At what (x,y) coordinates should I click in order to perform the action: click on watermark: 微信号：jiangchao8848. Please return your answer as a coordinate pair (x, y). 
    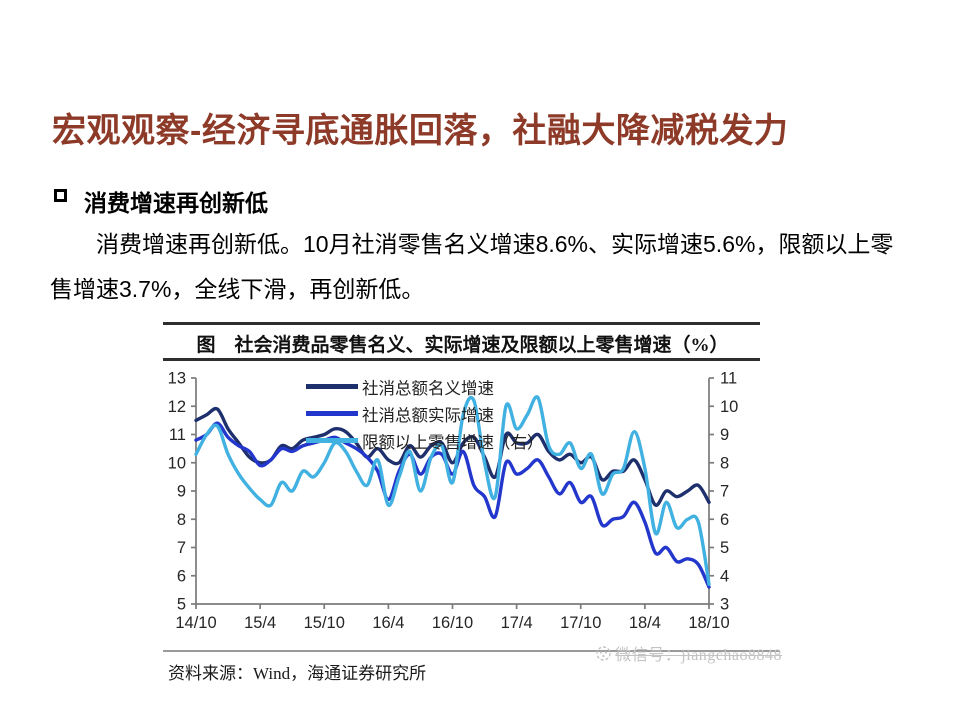
    Looking at the image, I should click on (662, 653).